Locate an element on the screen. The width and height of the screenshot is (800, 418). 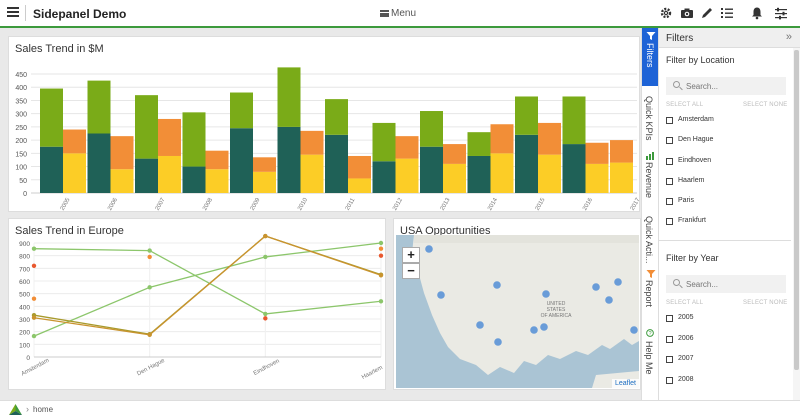
zoom-in-button: + is located at coordinates (411, 255).